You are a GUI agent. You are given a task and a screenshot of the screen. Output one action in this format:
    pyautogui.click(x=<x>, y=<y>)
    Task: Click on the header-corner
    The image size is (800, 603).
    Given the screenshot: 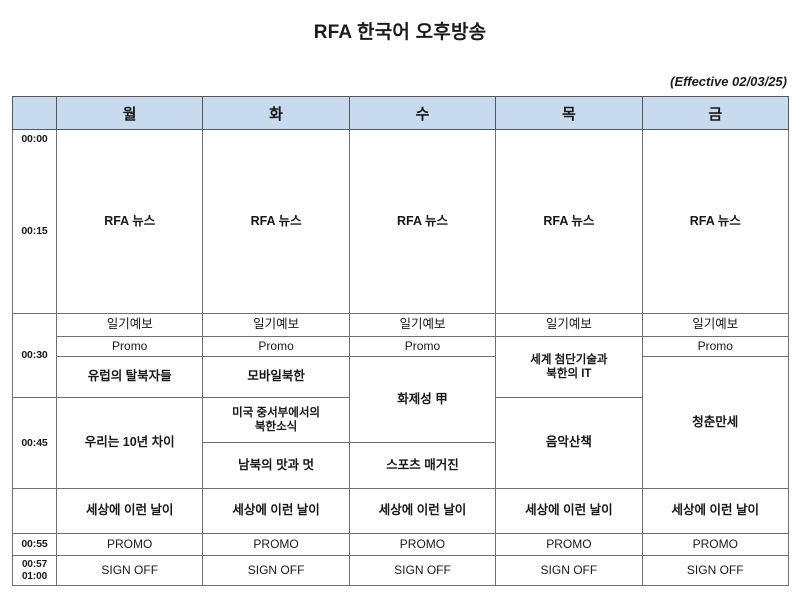 What is the action you would take?
    pyautogui.click(x=34, y=113)
    